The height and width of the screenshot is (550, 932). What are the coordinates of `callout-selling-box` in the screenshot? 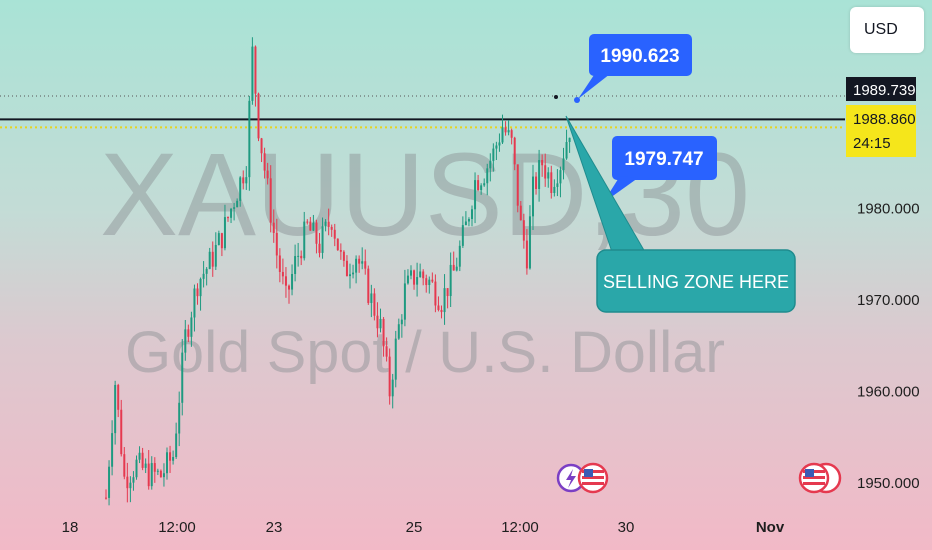 It's located at (696, 281).